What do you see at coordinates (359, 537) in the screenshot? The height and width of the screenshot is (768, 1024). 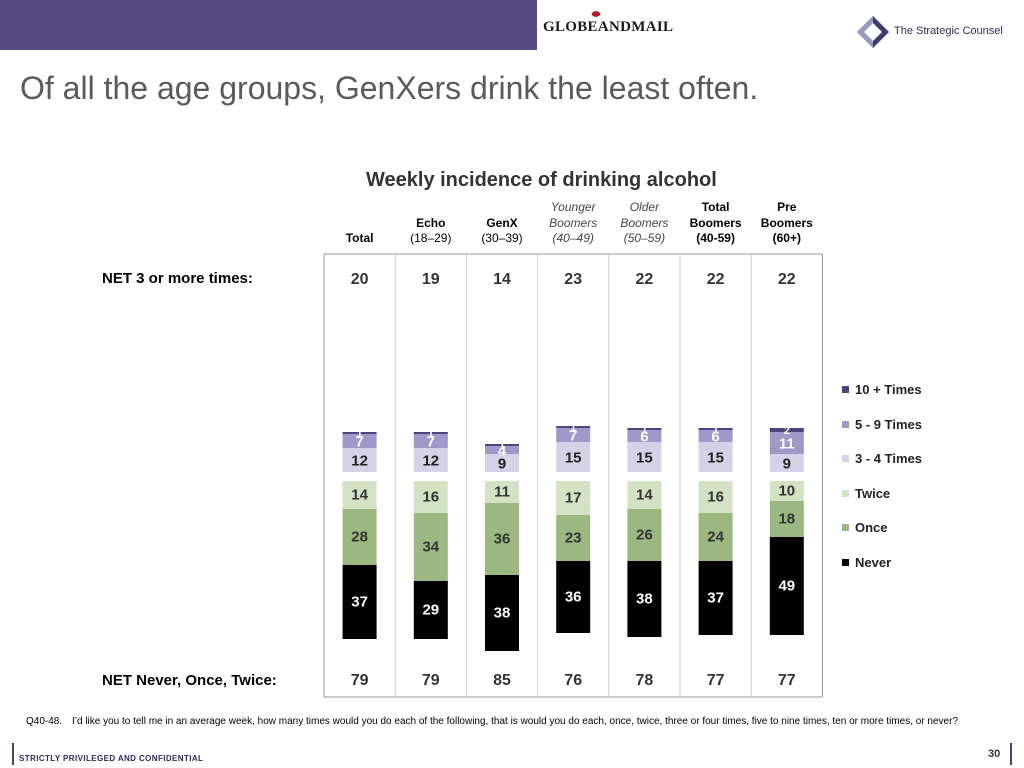 I see `bar-label-once: 28` at bounding box center [359, 537].